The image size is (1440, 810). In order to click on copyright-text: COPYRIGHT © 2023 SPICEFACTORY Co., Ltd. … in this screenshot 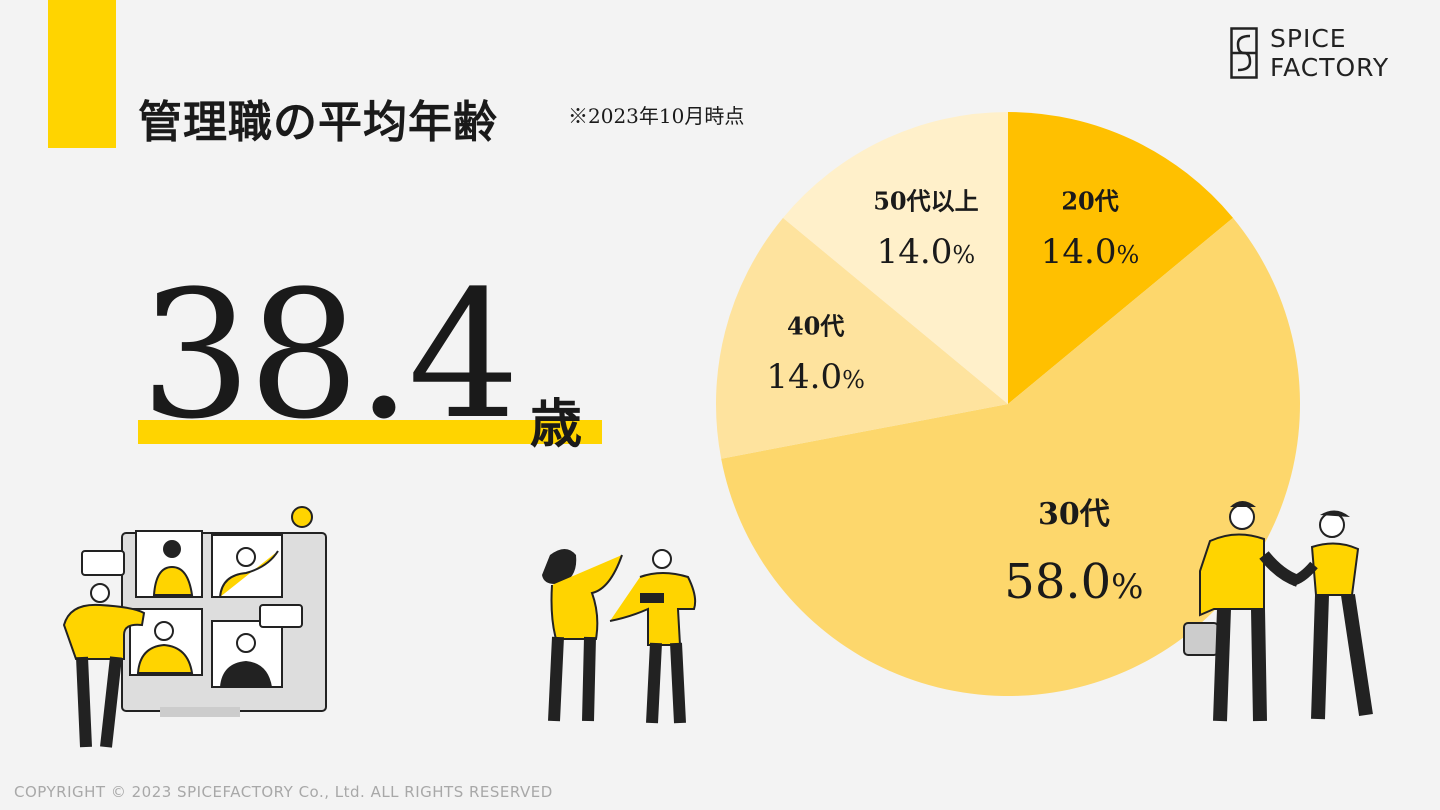, I will do `click(283, 792)`.